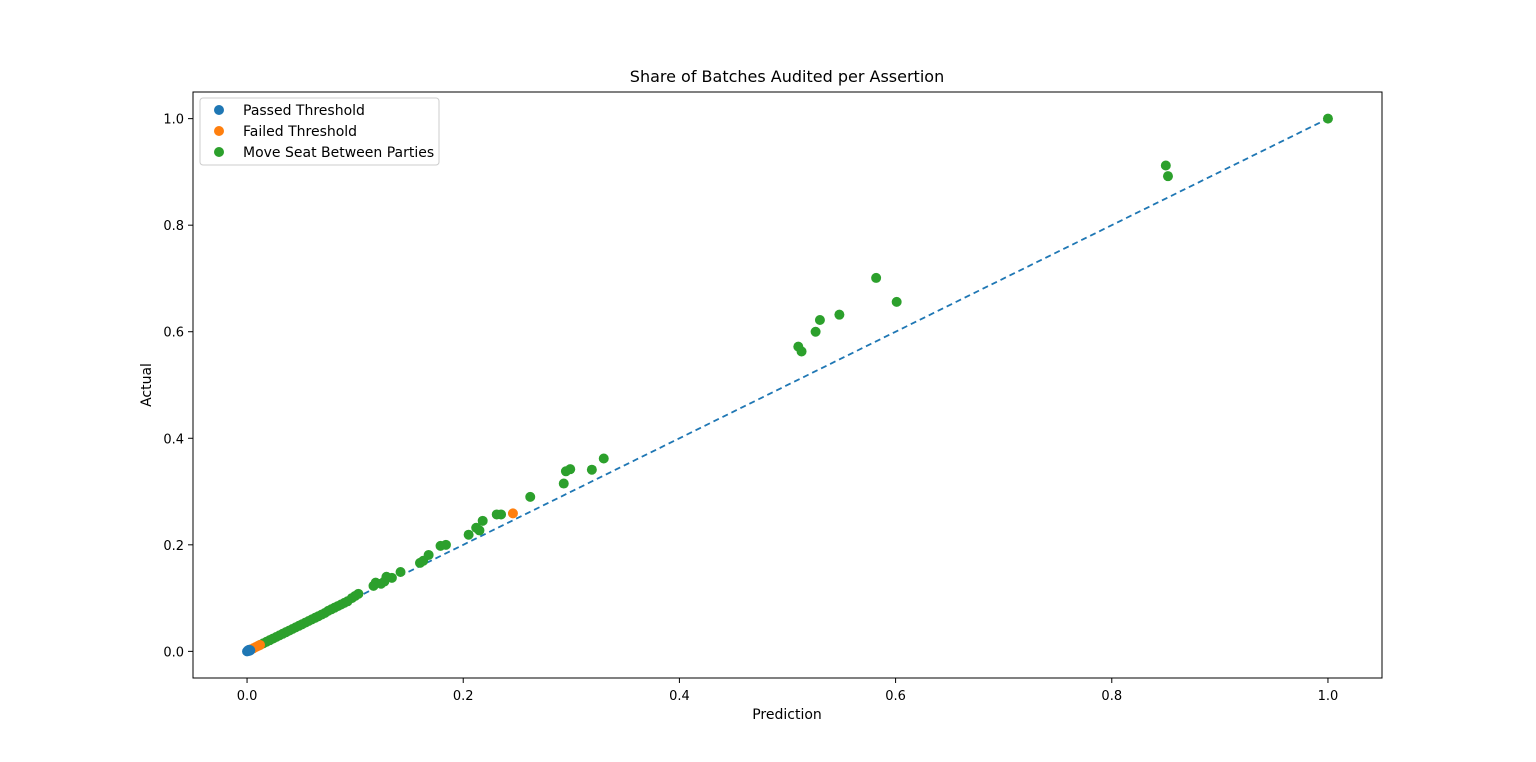 The width and height of the screenshot is (1536, 762). What do you see at coordinates (1111, 696) in the screenshot?
I see `x-tick-label: 0.8` at bounding box center [1111, 696].